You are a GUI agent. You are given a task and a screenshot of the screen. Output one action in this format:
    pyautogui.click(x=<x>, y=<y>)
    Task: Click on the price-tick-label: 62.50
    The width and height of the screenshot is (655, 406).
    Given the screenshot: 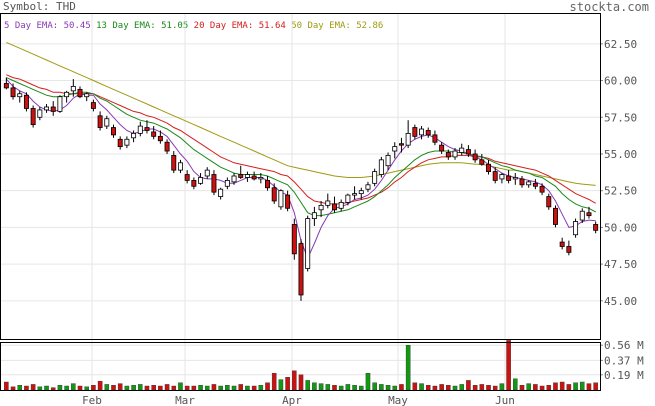 What is the action you would take?
    pyautogui.click(x=620, y=44)
    